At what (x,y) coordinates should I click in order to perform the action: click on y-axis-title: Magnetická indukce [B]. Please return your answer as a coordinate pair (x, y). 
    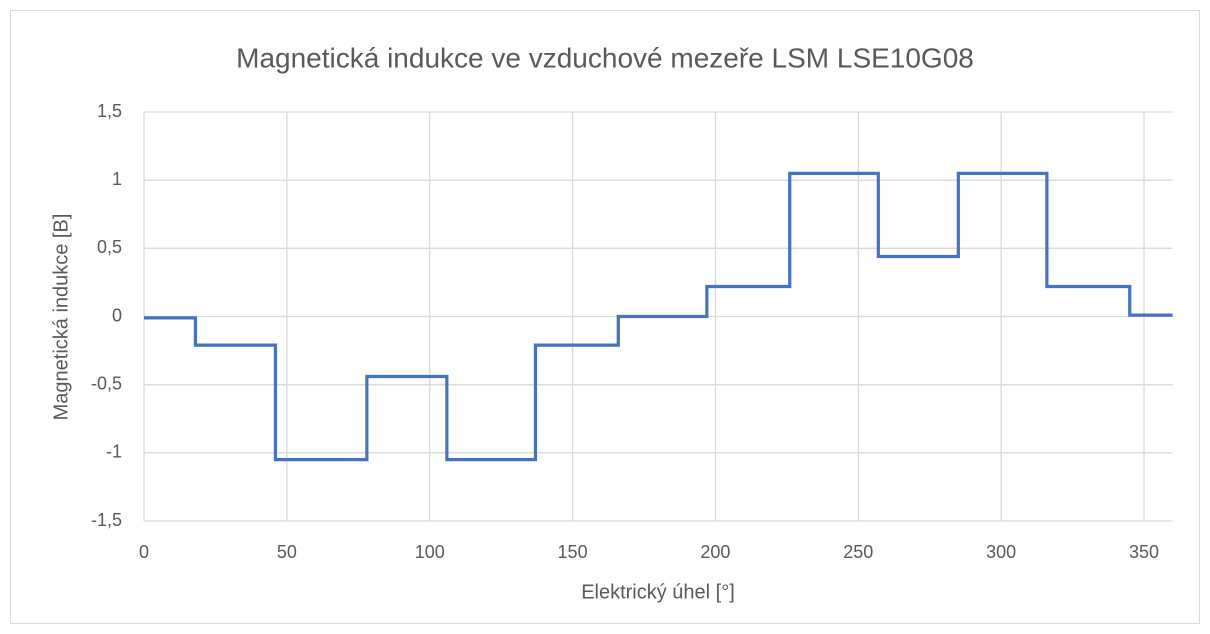
    Looking at the image, I should click on (61, 317).